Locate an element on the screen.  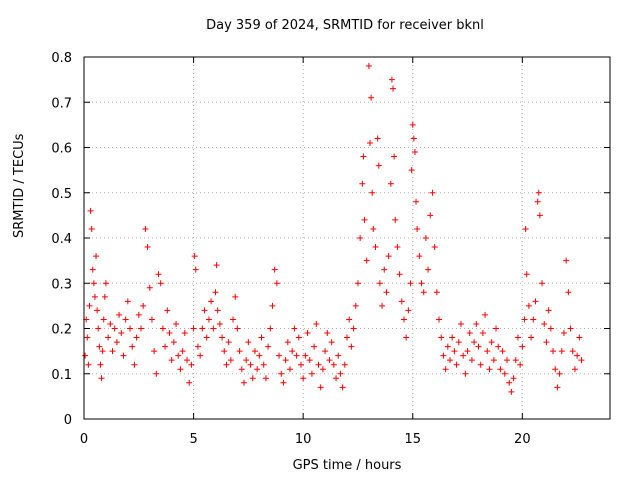
y-tick-label: 0.8 is located at coordinates (61, 58).